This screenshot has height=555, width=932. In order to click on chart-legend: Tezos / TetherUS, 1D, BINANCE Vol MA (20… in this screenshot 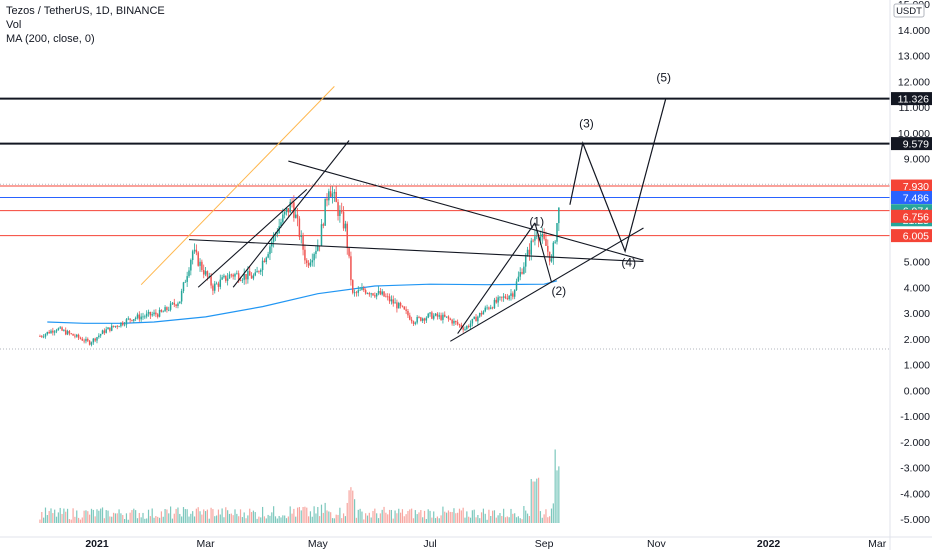, I will do `click(85, 25)`.